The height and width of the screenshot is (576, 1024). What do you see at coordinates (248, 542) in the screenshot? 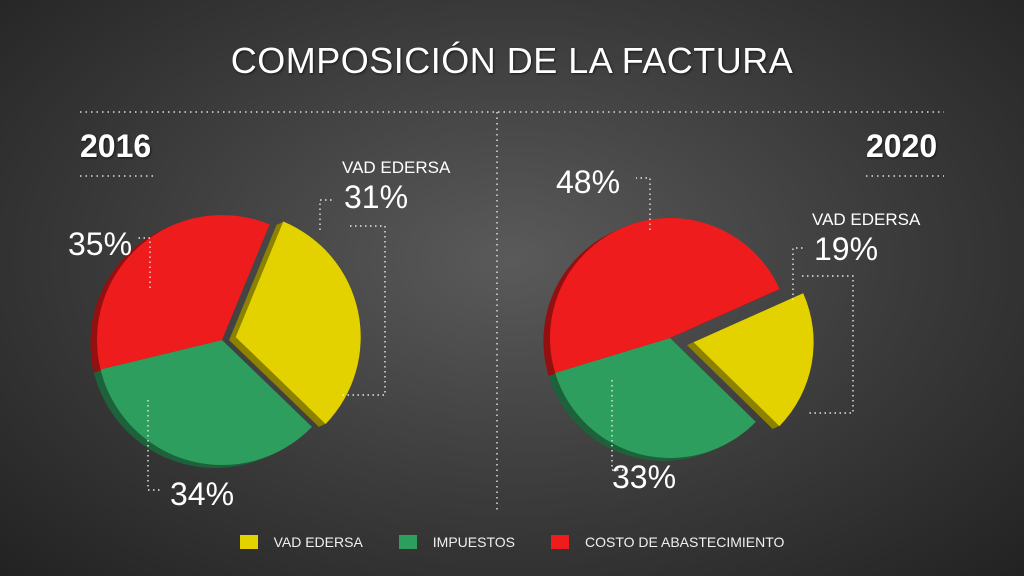
I see `legend-swatch-yellow` at bounding box center [248, 542].